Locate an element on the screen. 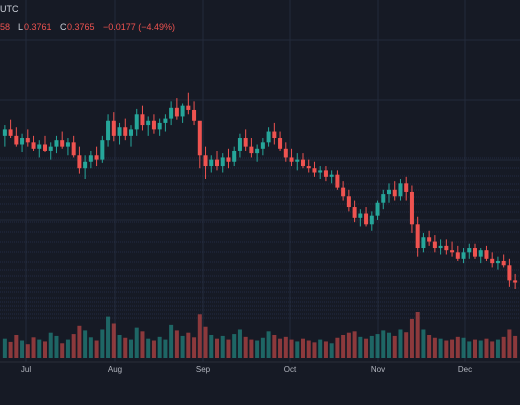  x-axis-label-oct: Oct is located at coordinates (290, 369).